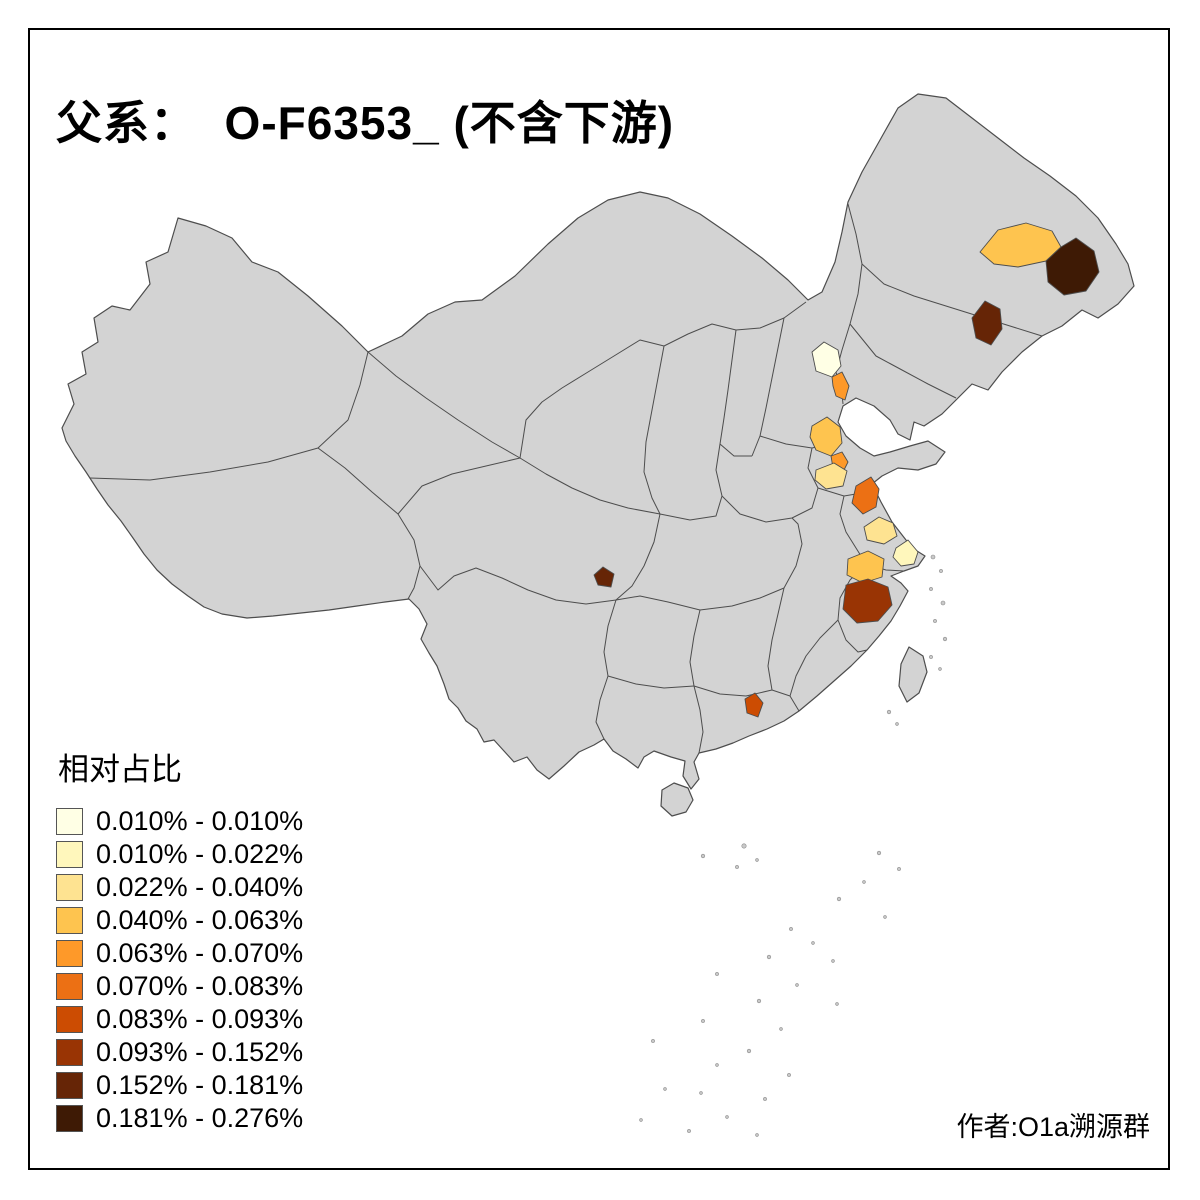 The width and height of the screenshot is (1200, 1200). What do you see at coordinates (120, 769) in the screenshot?
I see `legend-title: 相对占比` at bounding box center [120, 769].